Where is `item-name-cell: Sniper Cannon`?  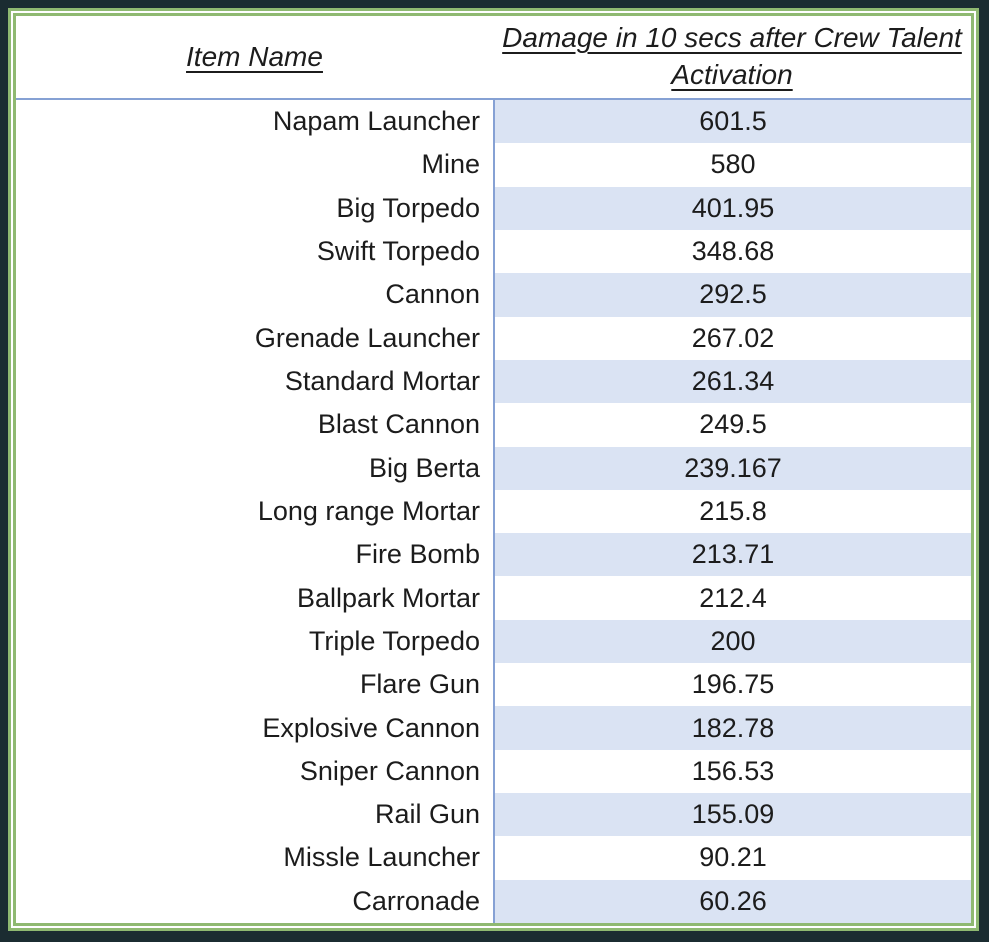 item-name-cell: Sniper Cannon is located at coordinates (254, 771).